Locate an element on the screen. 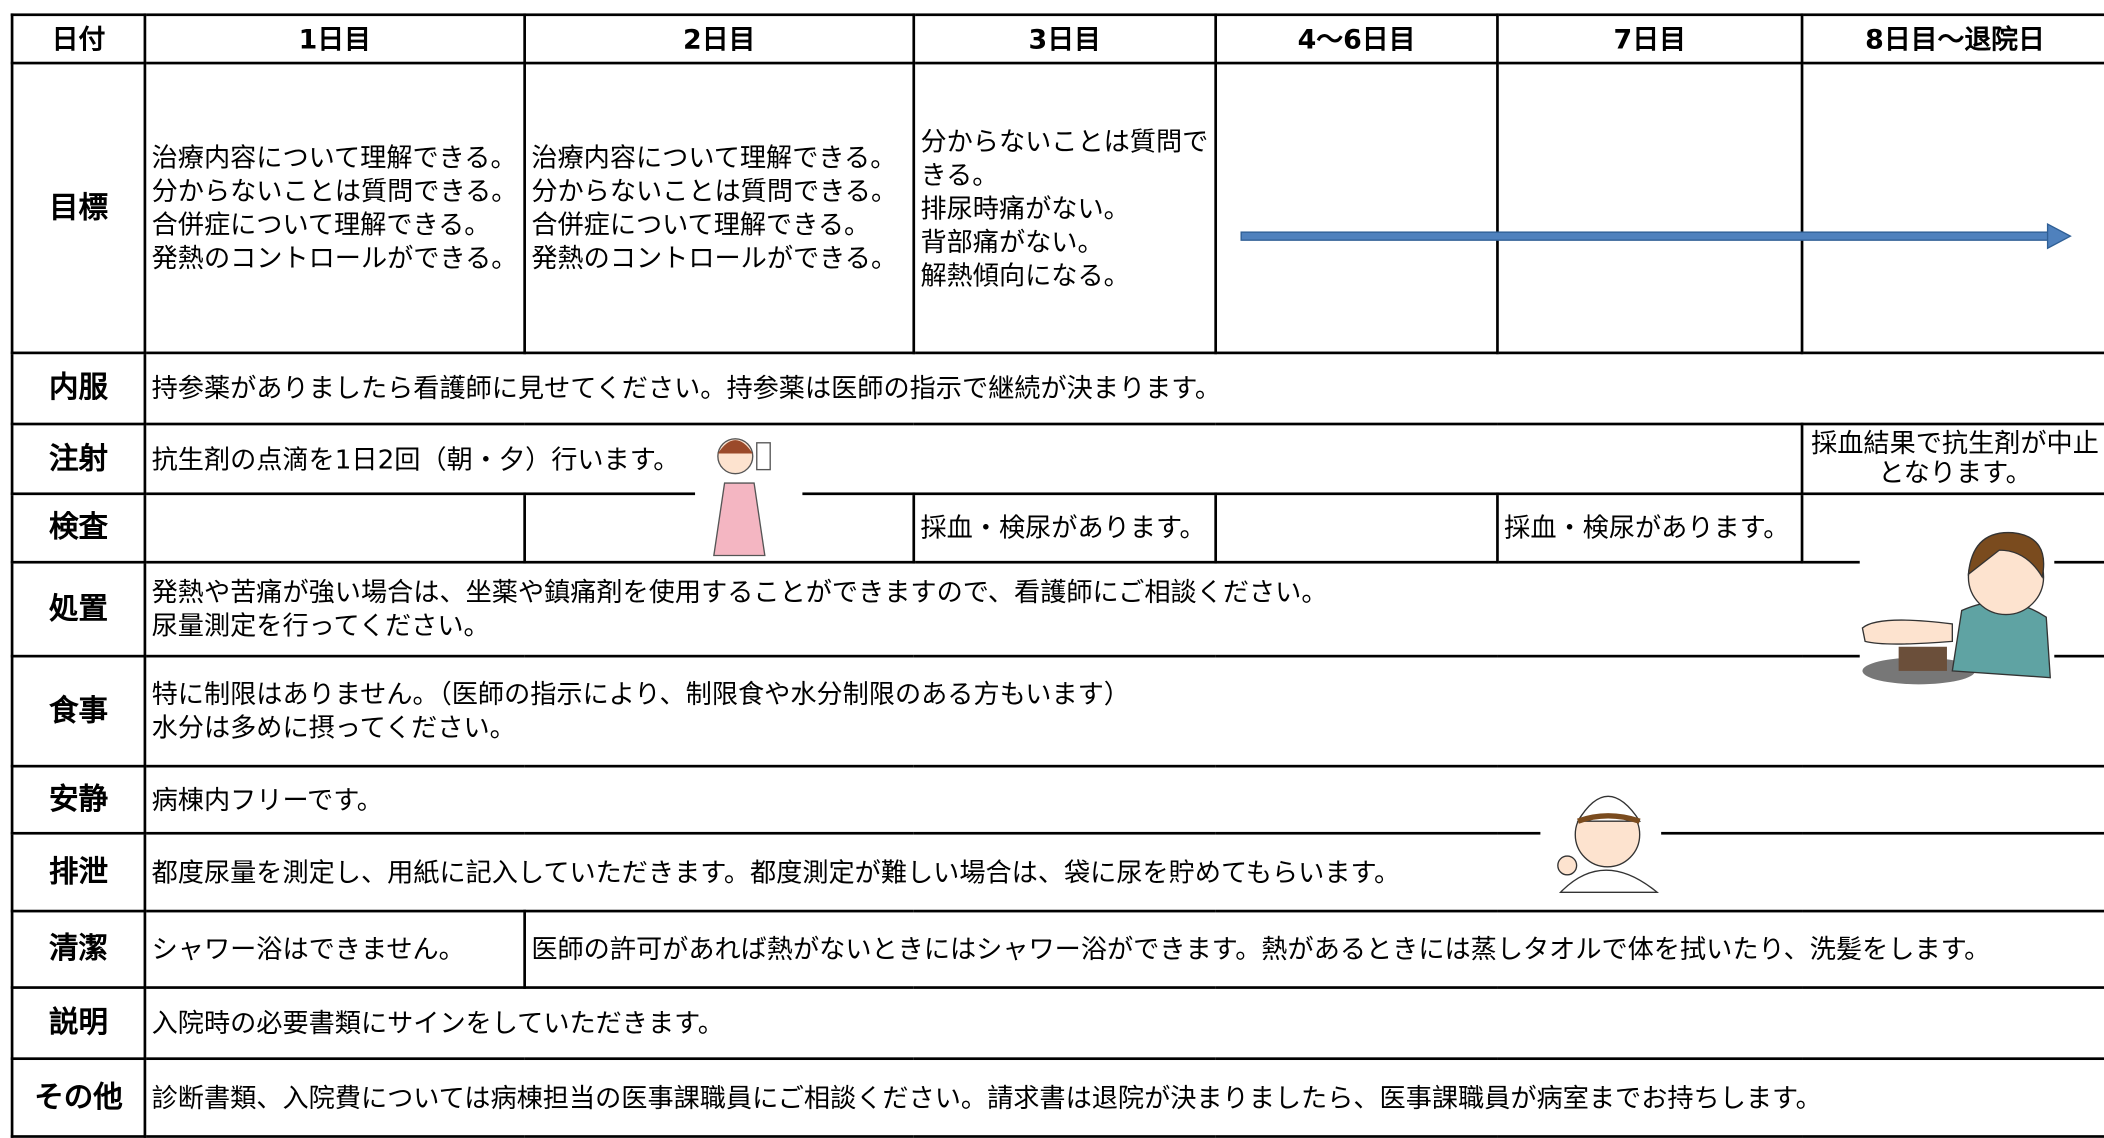  cell: 採血結果で抗生剤が中止となります。 is located at coordinates (1952, 459).